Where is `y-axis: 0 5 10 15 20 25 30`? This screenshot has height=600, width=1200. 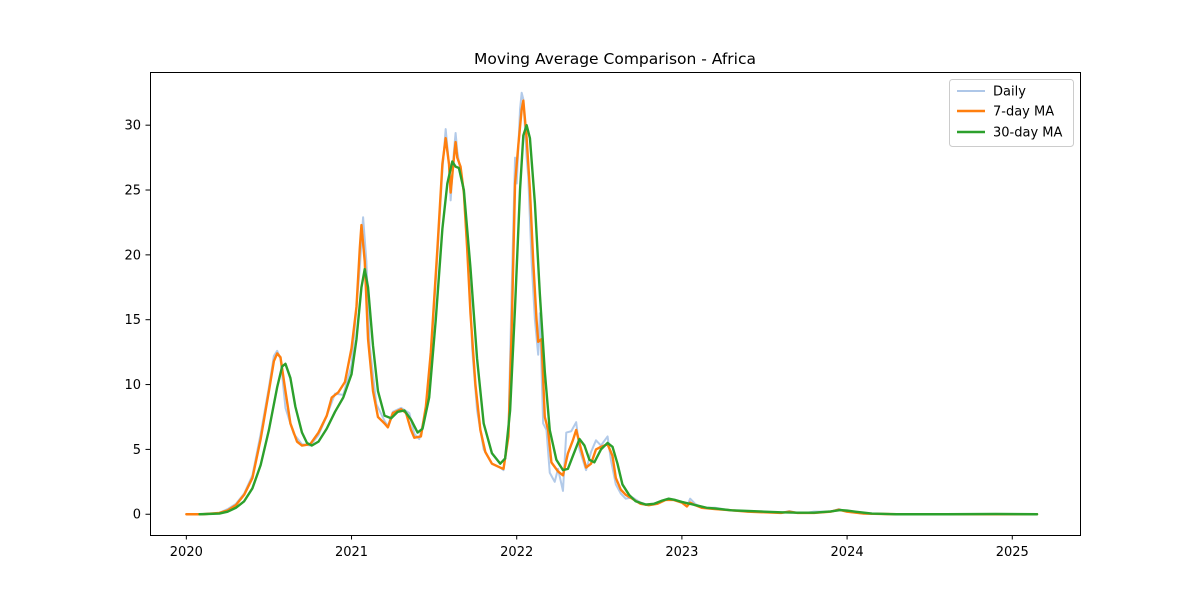
y-axis: 0 5 10 15 20 25 30 is located at coordinates (137, 321).